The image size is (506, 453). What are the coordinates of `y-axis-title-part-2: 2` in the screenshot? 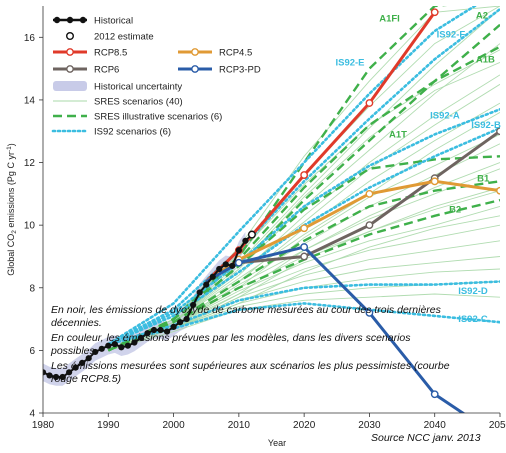 It's located at (14, 232).